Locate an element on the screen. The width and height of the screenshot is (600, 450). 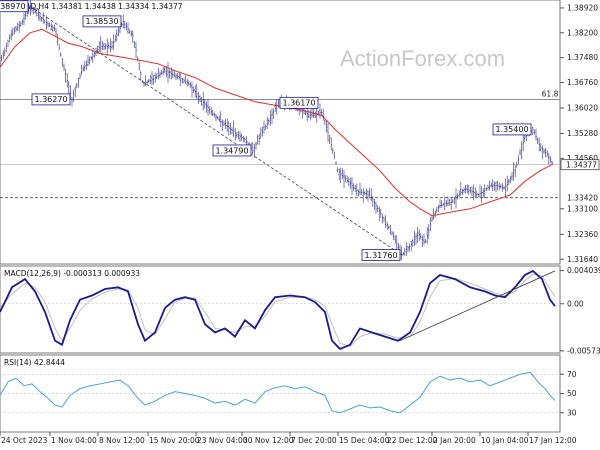
time-tick-label: 17 Jan 12:00 is located at coordinates (553, 440).